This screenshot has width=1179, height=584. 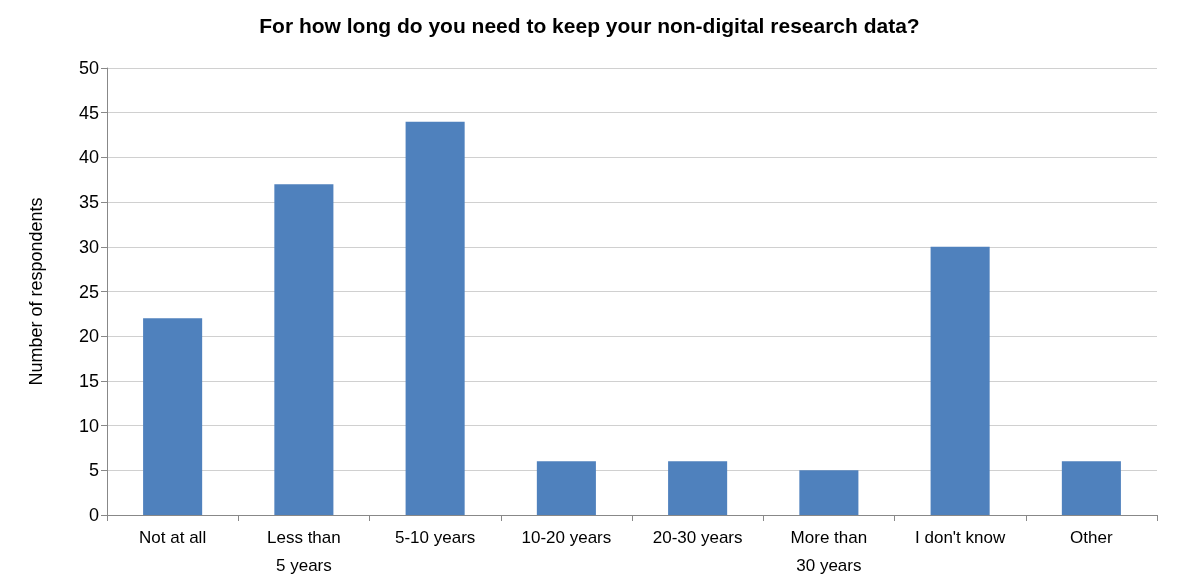 I want to click on x-tick-label: 5-10 years, so click(x=435, y=537).